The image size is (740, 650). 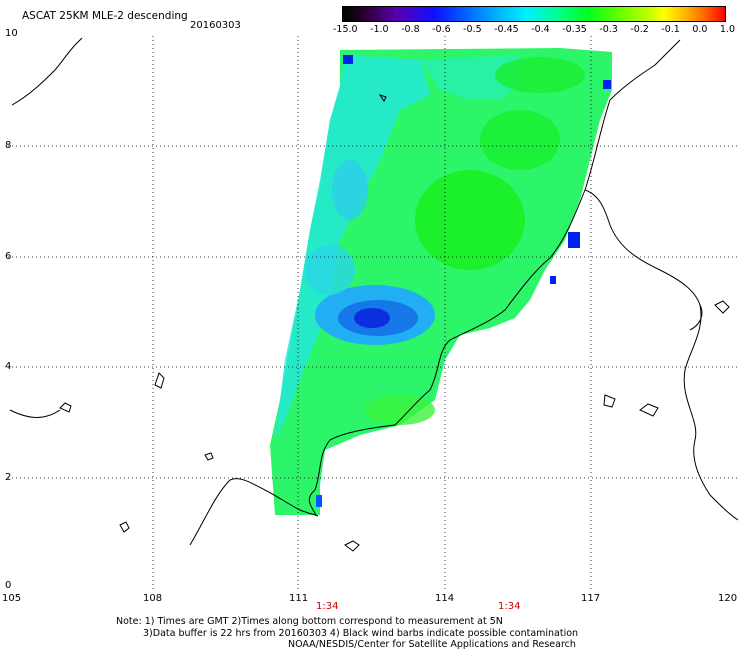 I want to click on lat-tick-4: 4, so click(x=8, y=366).